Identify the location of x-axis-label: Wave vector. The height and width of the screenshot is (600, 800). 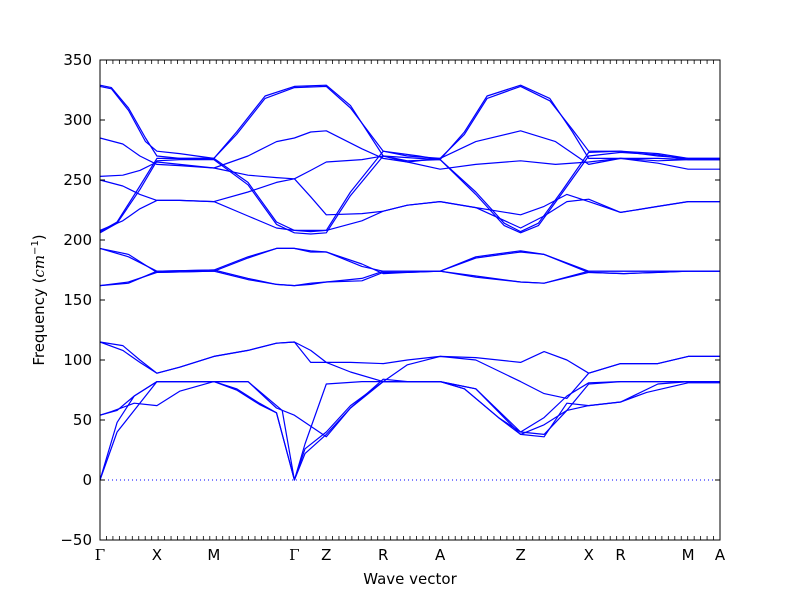
(410, 579).